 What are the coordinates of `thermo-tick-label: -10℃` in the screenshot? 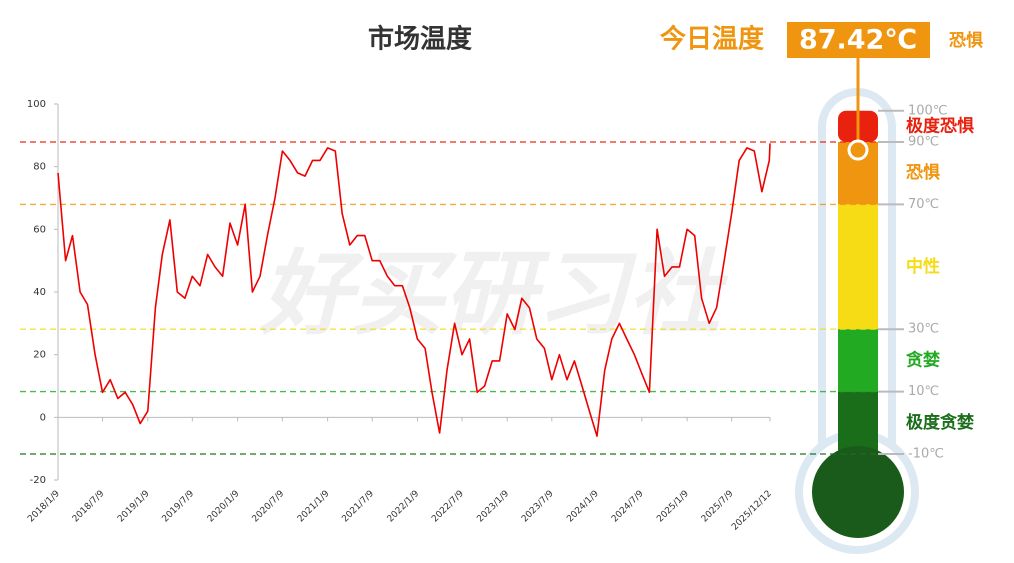 It's located at (926, 454).